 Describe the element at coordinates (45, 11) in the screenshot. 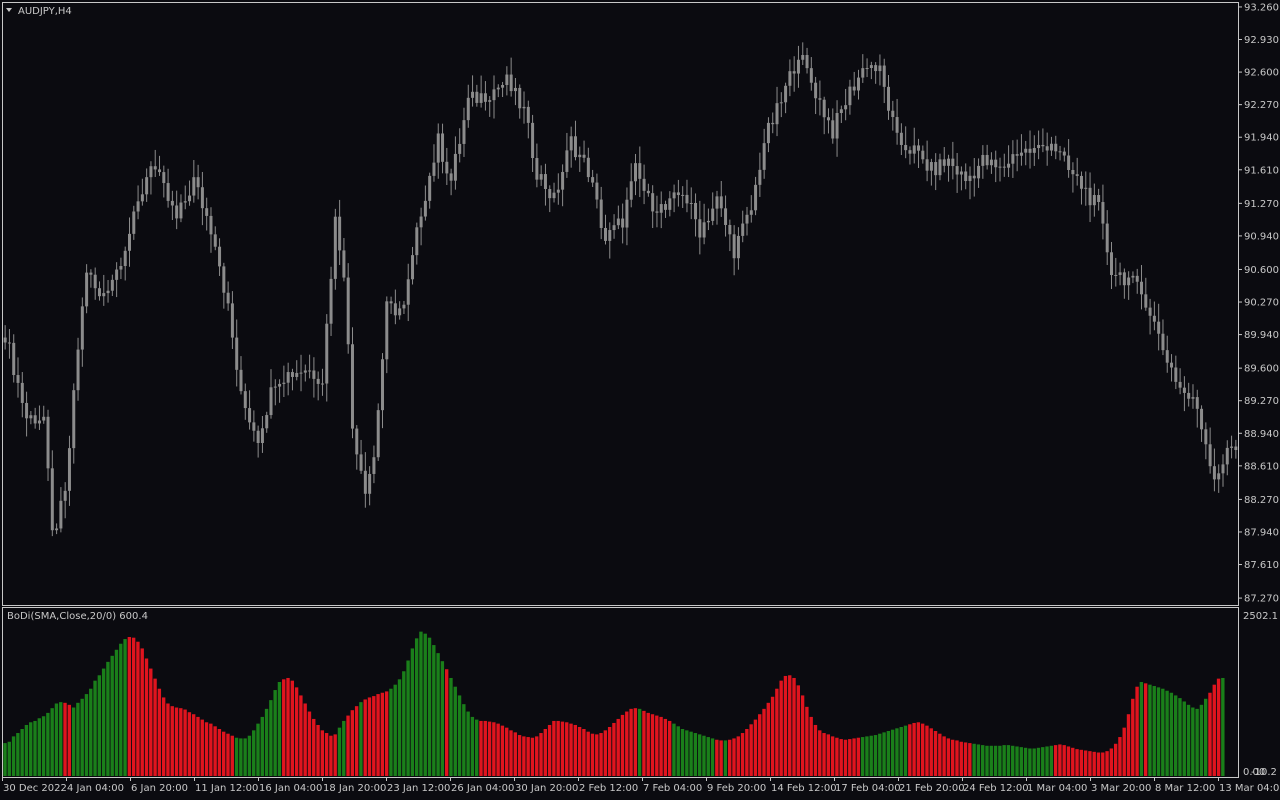

I see `symbol-title: AUDJPY,H4` at that location.